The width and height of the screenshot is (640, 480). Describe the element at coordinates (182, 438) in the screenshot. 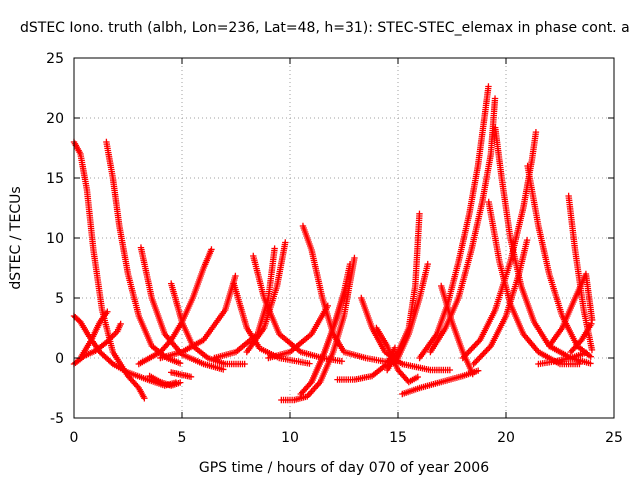

I see `x-tick-label: 5` at that location.